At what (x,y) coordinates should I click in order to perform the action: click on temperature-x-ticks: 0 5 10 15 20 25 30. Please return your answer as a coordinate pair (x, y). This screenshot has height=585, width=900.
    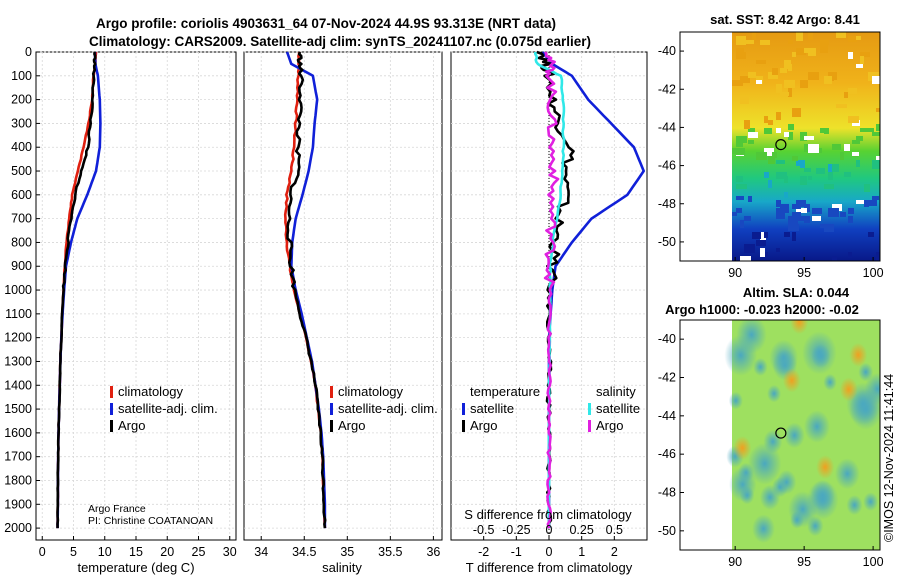
    Looking at the image, I should click on (138, 547).